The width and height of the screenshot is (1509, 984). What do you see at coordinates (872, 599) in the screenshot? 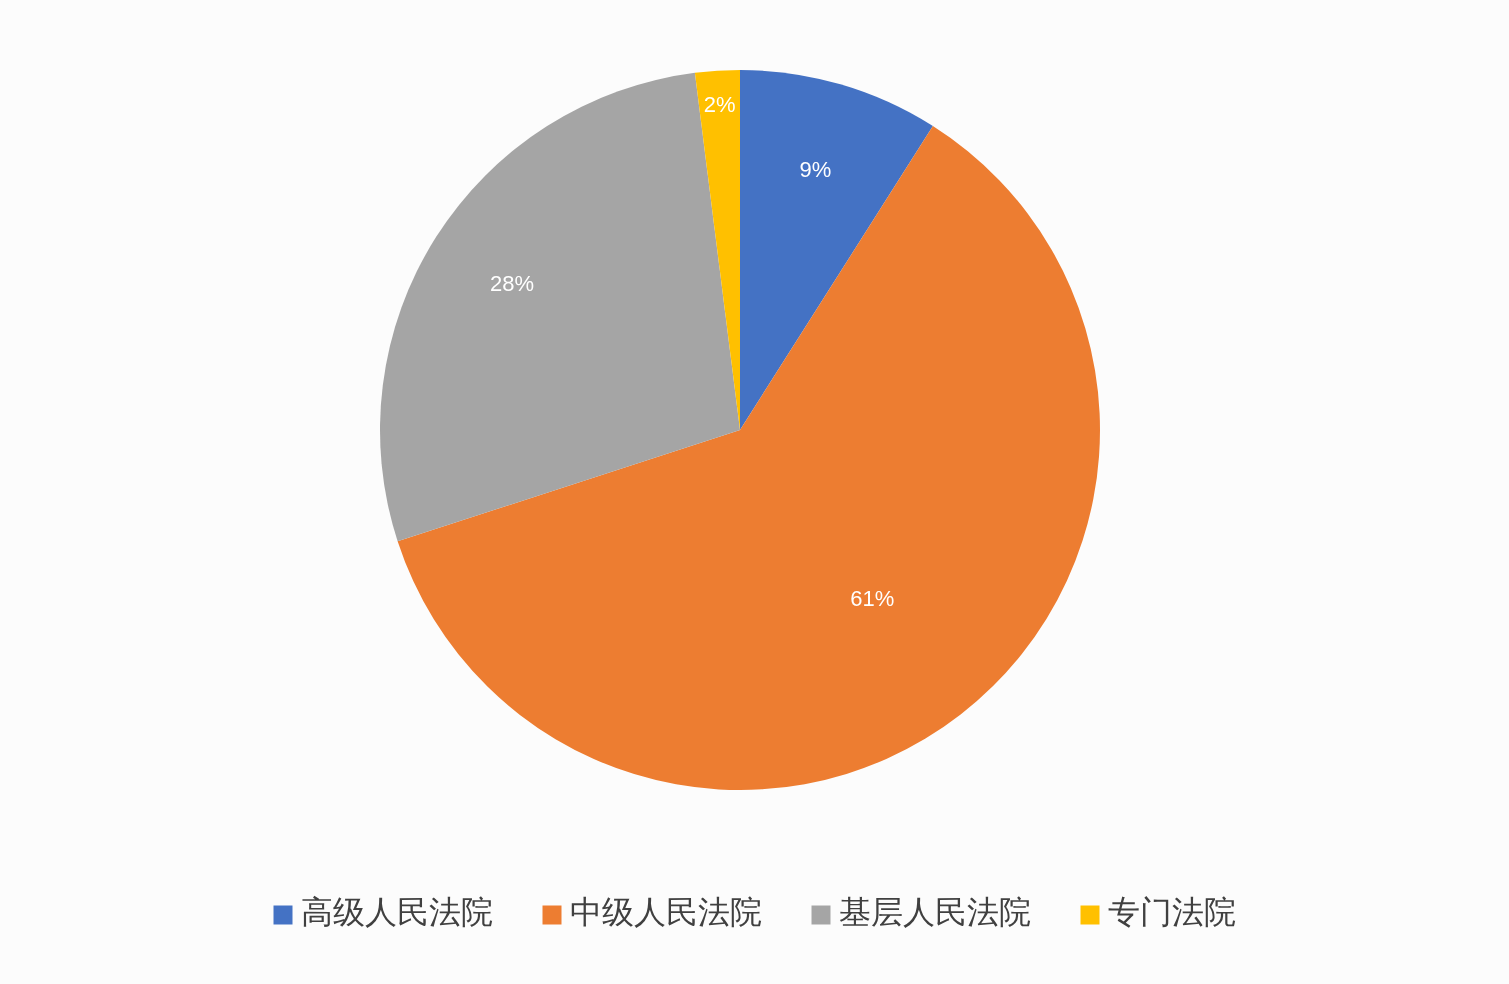
I see `data-label: 61%` at bounding box center [872, 599].